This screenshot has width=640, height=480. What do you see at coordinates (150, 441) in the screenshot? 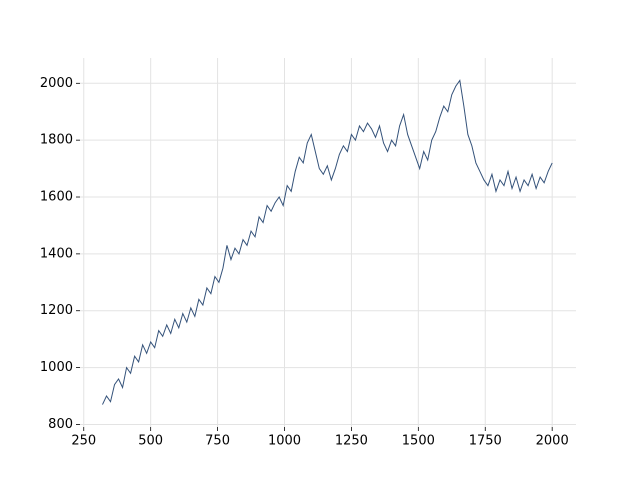
I see `x-tick-label: 500` at bounding box center [150, 441].